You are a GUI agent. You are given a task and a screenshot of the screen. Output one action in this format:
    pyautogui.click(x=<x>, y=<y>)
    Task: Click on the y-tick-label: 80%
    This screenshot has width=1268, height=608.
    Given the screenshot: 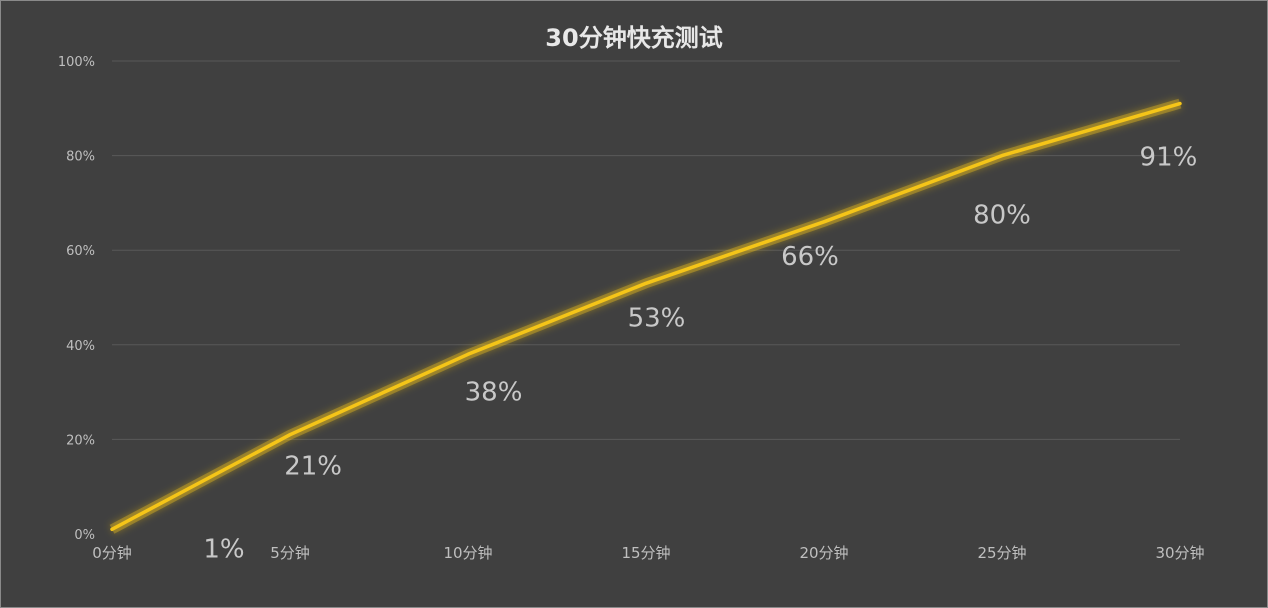 What is the action you would take?
    pyautogui.click(x=80, y=157)
    